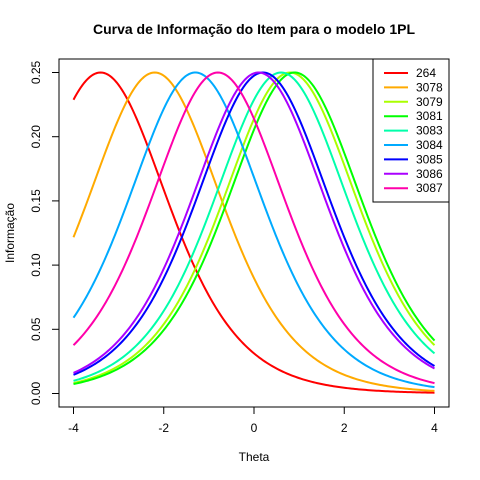  What do you see at coordinates (429, 131) in the screenshot?
I see `legend-label-3083: 3083` at bounding box center [429, 131].